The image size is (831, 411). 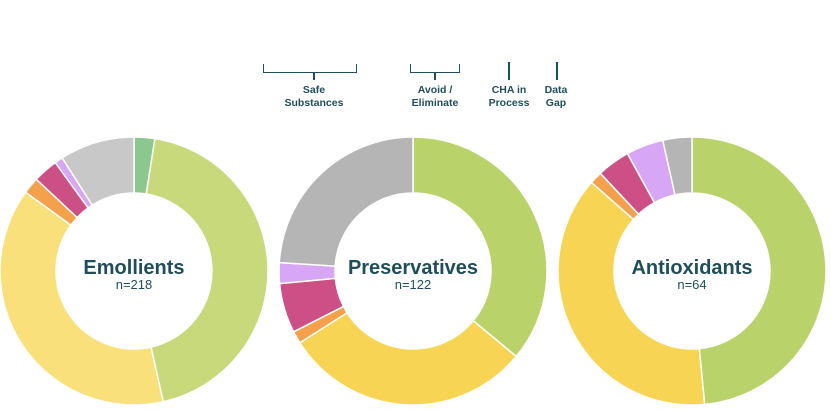 I want to click on gap-stem, so click(x=557, y=71).